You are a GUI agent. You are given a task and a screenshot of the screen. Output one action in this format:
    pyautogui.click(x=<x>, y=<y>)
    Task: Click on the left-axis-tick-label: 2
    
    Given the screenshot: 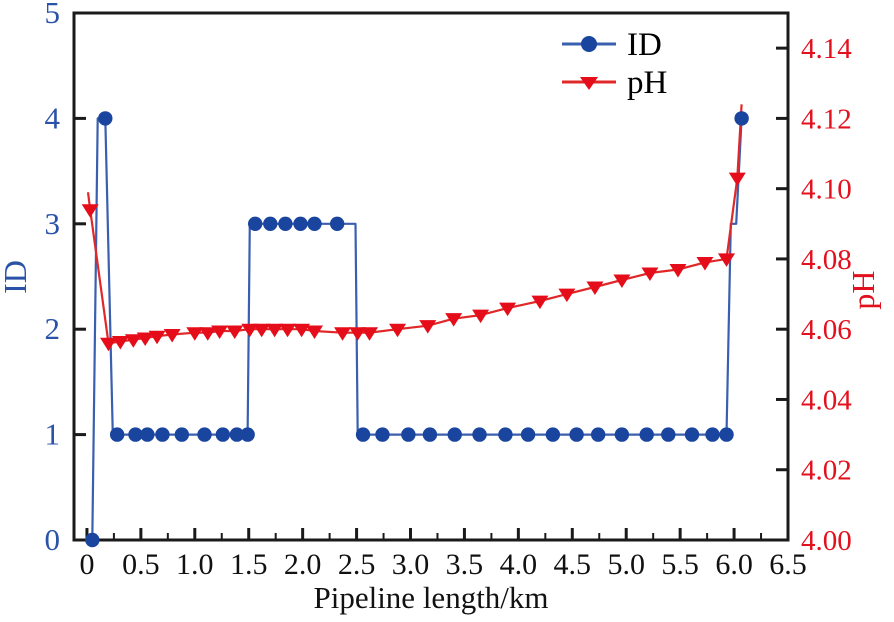 What is the action you would take?
    pyautogui.click(x=53, y=328)
    